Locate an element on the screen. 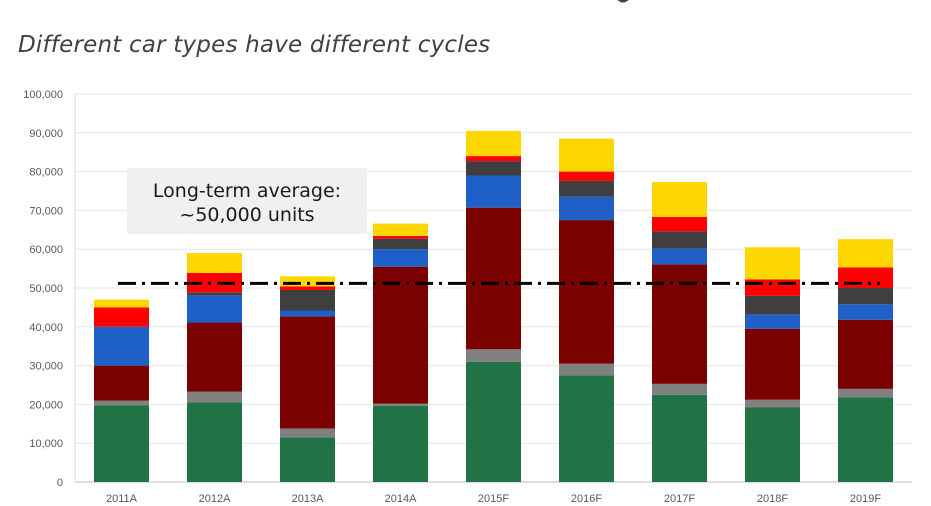 The height and width of the screenshot is (506, 931). x-tick-label: 2015F is located at coordinates (493, 499).